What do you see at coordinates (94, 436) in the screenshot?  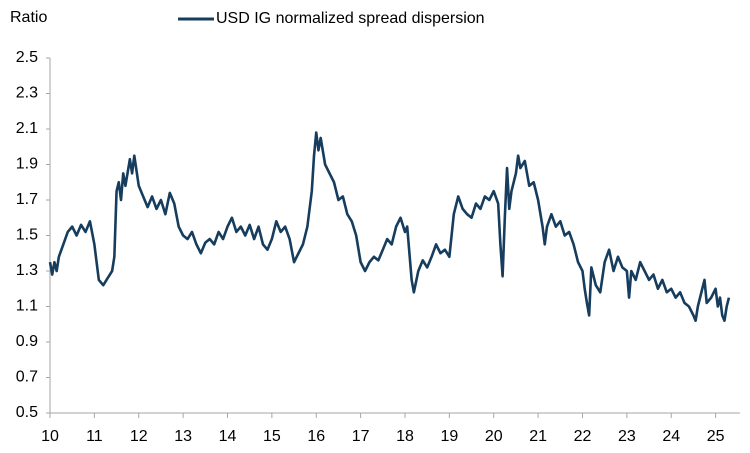 I see `x-tick-label: 11` at bounding box center [94, 436].